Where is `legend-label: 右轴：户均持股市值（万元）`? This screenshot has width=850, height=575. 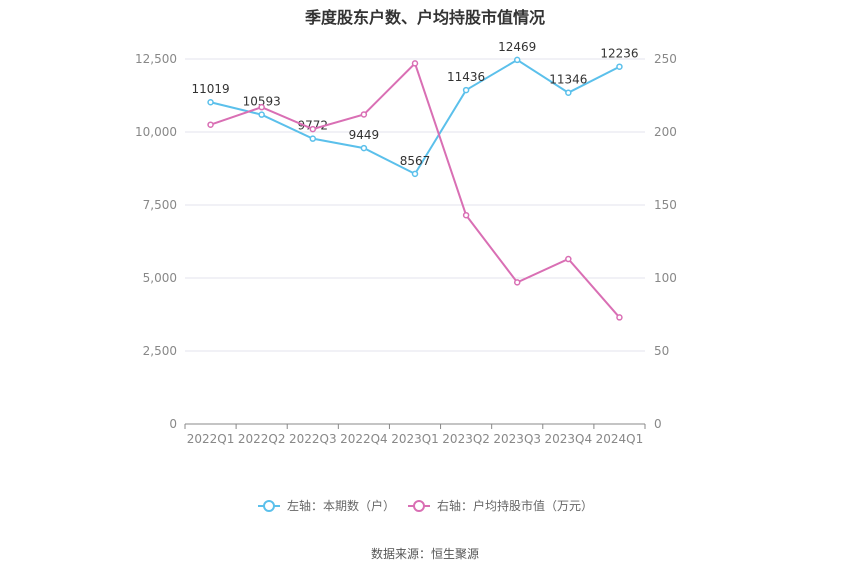
legend-label: 右轴：户均持股市值（万元） is located at coordinates (515, 505).